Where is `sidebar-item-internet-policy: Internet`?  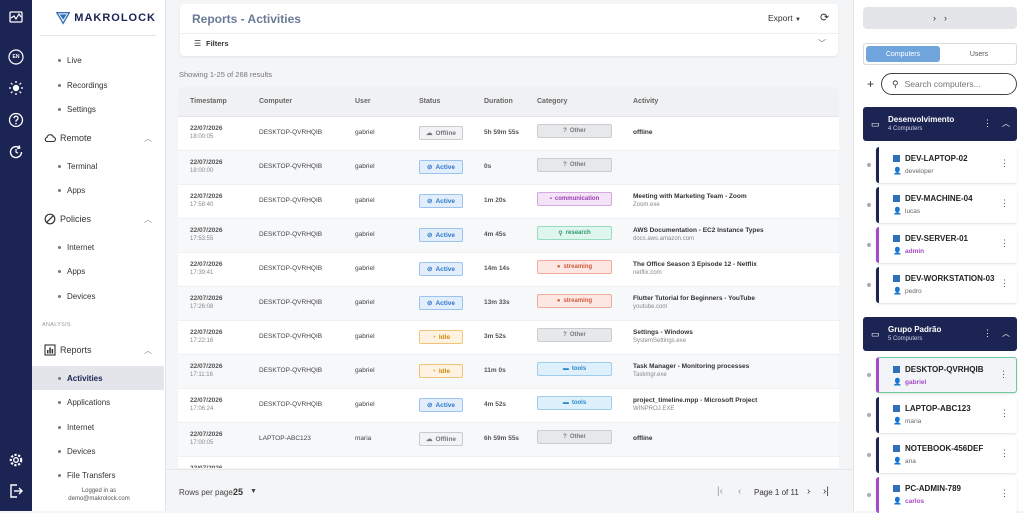
sidebar-item-internet-policy: Internet is located at coordinates (99, 247).